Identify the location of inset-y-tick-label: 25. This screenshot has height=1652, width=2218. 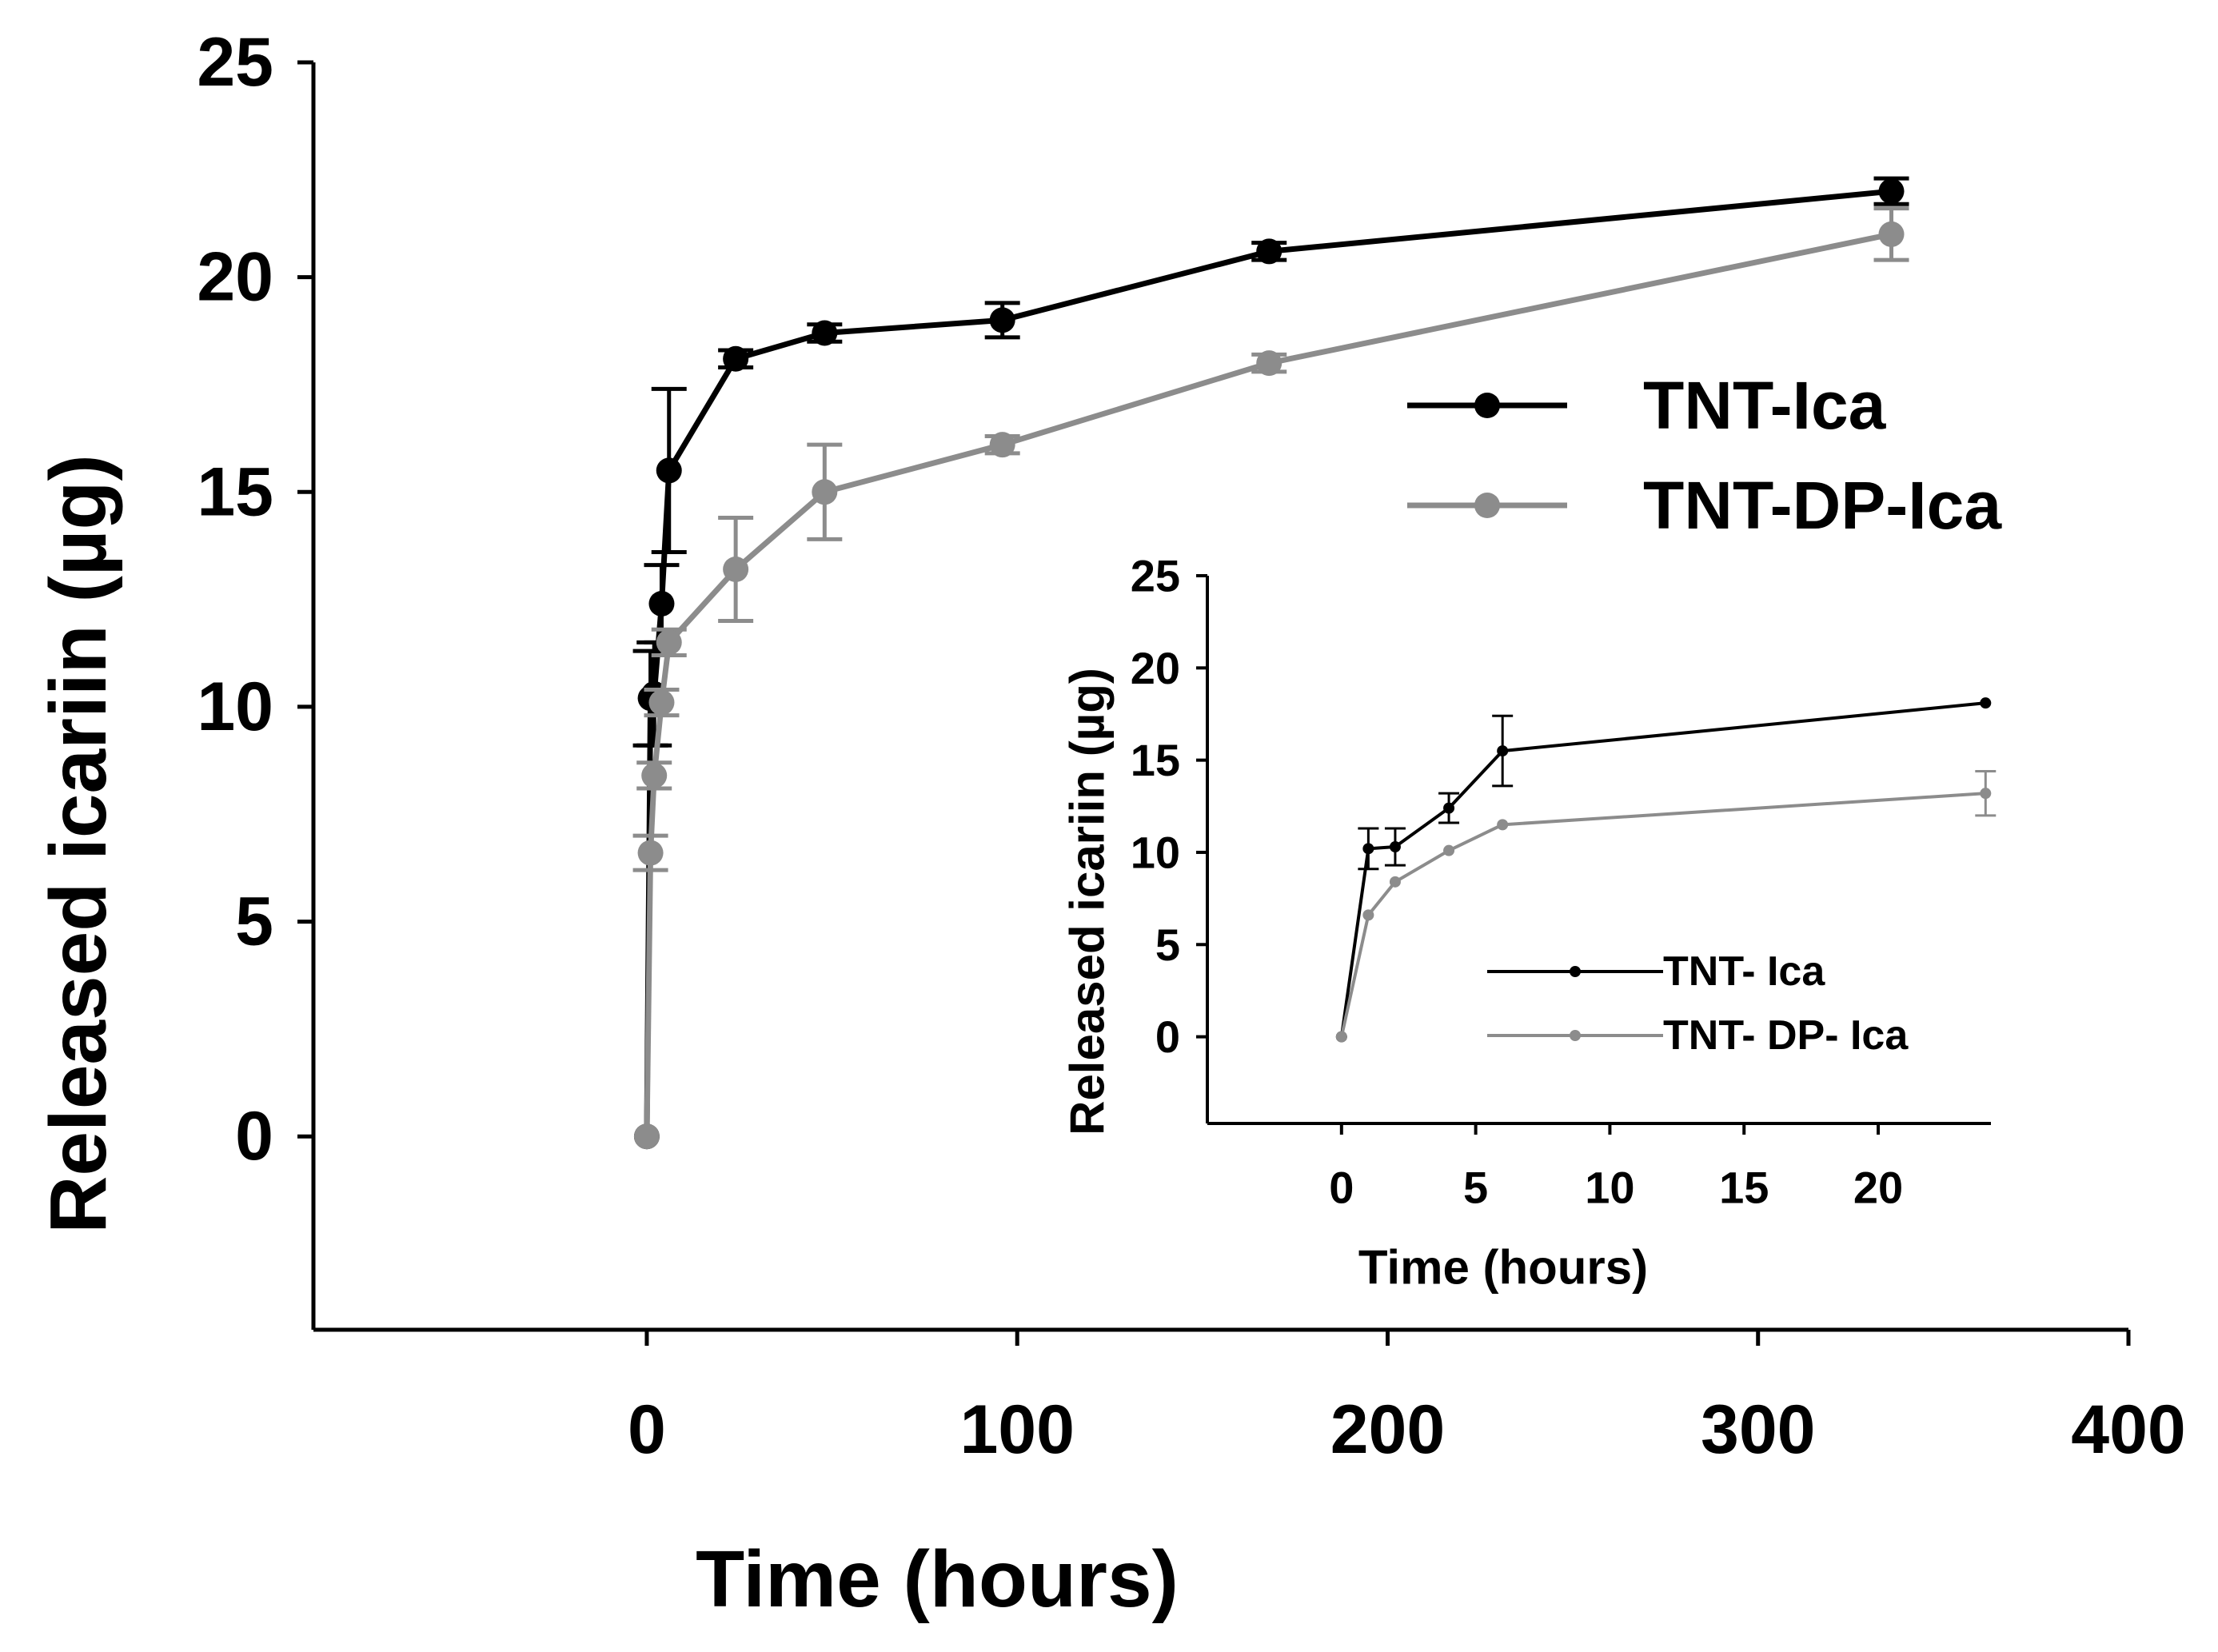
(1155, 576).